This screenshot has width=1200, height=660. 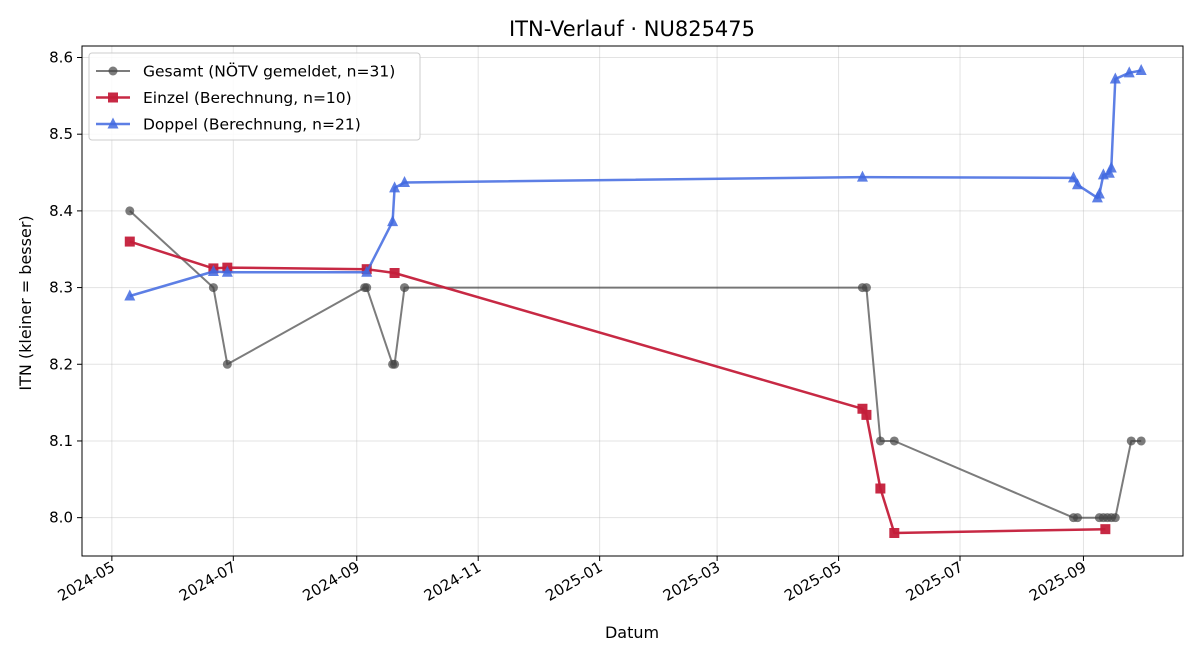 What do you see at coordinates (632, 29) in the screenshot?
I see `chart-title: ITN-Verlauf · NU825475` at bounding box center [632, 29].